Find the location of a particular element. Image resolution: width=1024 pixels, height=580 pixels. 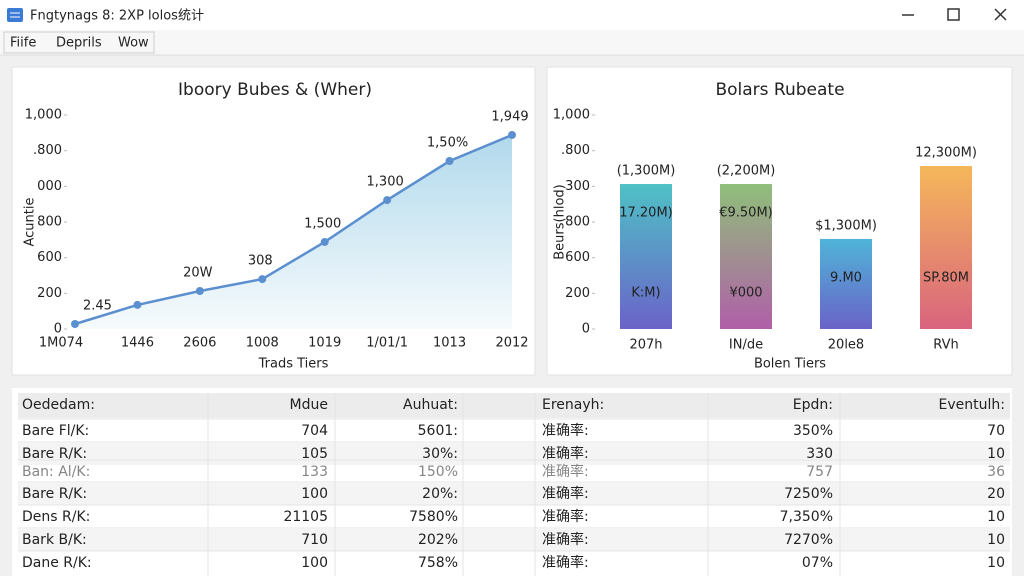

bar-inner-label: 17.20M) is located at coordinates (646, 213).